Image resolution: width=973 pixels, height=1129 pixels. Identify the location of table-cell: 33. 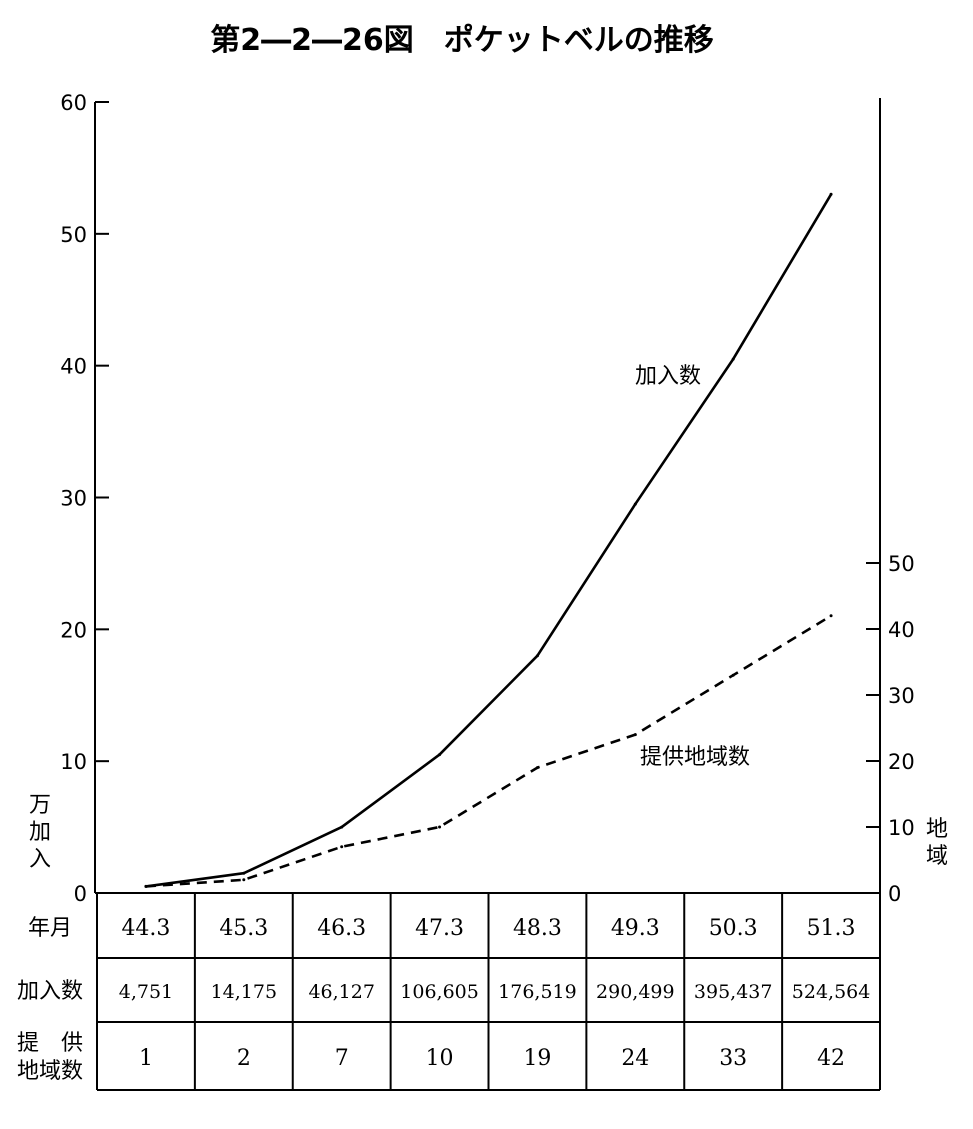
(733, 1058).